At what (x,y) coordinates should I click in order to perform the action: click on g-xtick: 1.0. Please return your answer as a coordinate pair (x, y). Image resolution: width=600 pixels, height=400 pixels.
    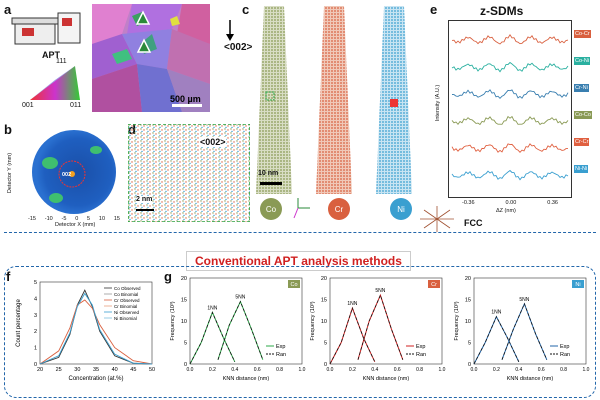
    Looking at the image, I should click on (442, 370).